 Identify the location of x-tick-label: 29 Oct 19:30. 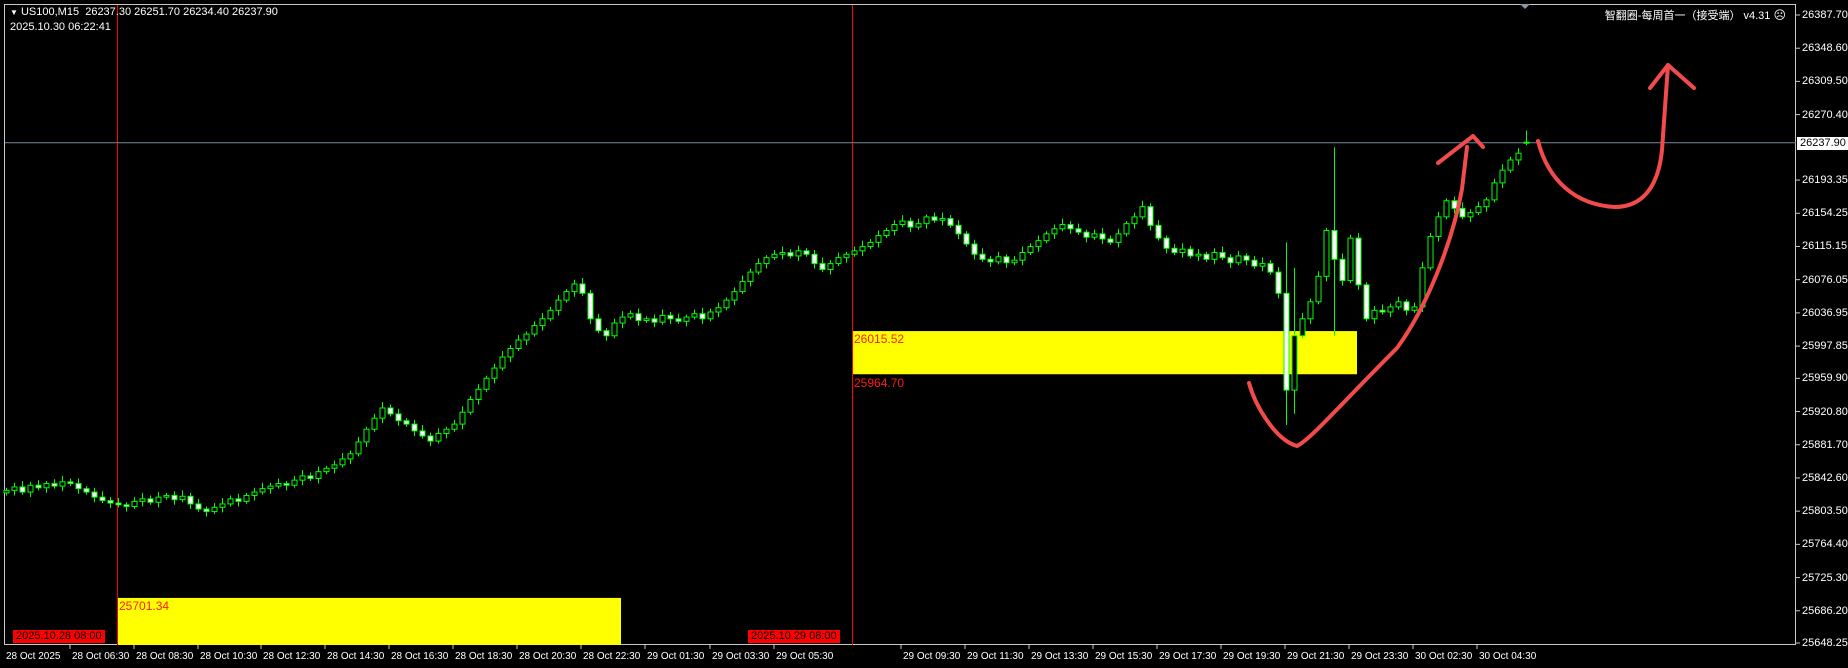
(1252, 656).